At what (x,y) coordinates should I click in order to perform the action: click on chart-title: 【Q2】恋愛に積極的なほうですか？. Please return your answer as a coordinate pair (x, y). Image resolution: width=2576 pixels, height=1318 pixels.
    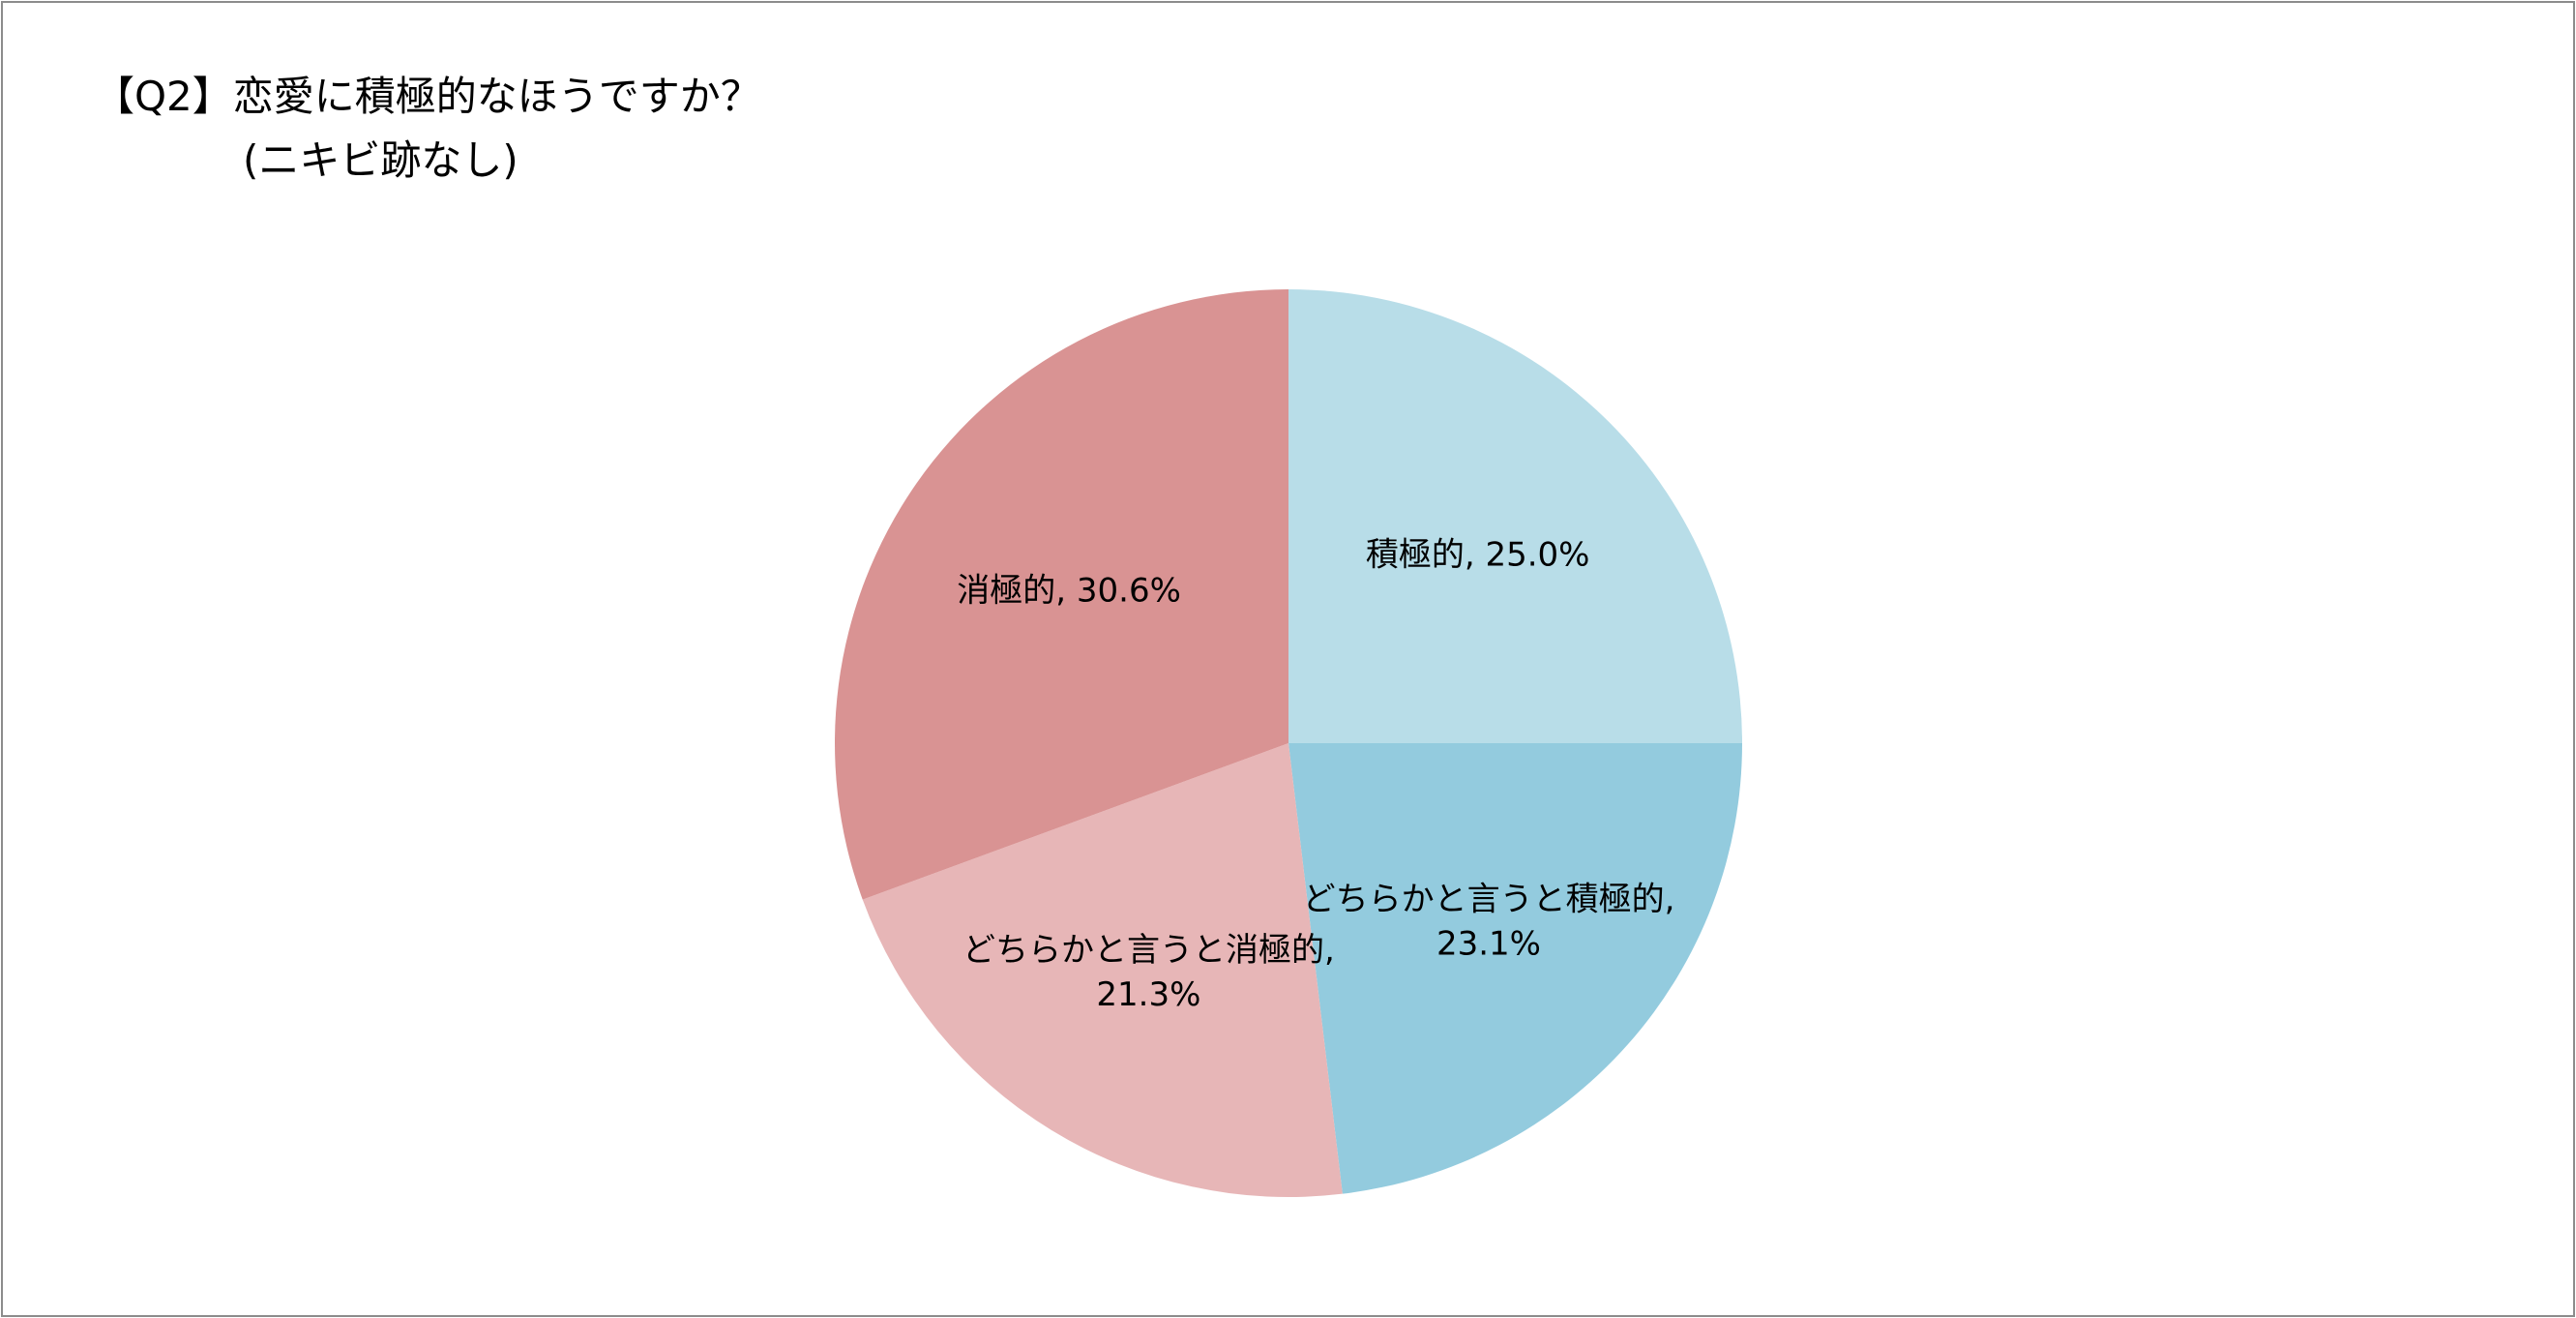
    Looking at the image, I should click on (427, 96).